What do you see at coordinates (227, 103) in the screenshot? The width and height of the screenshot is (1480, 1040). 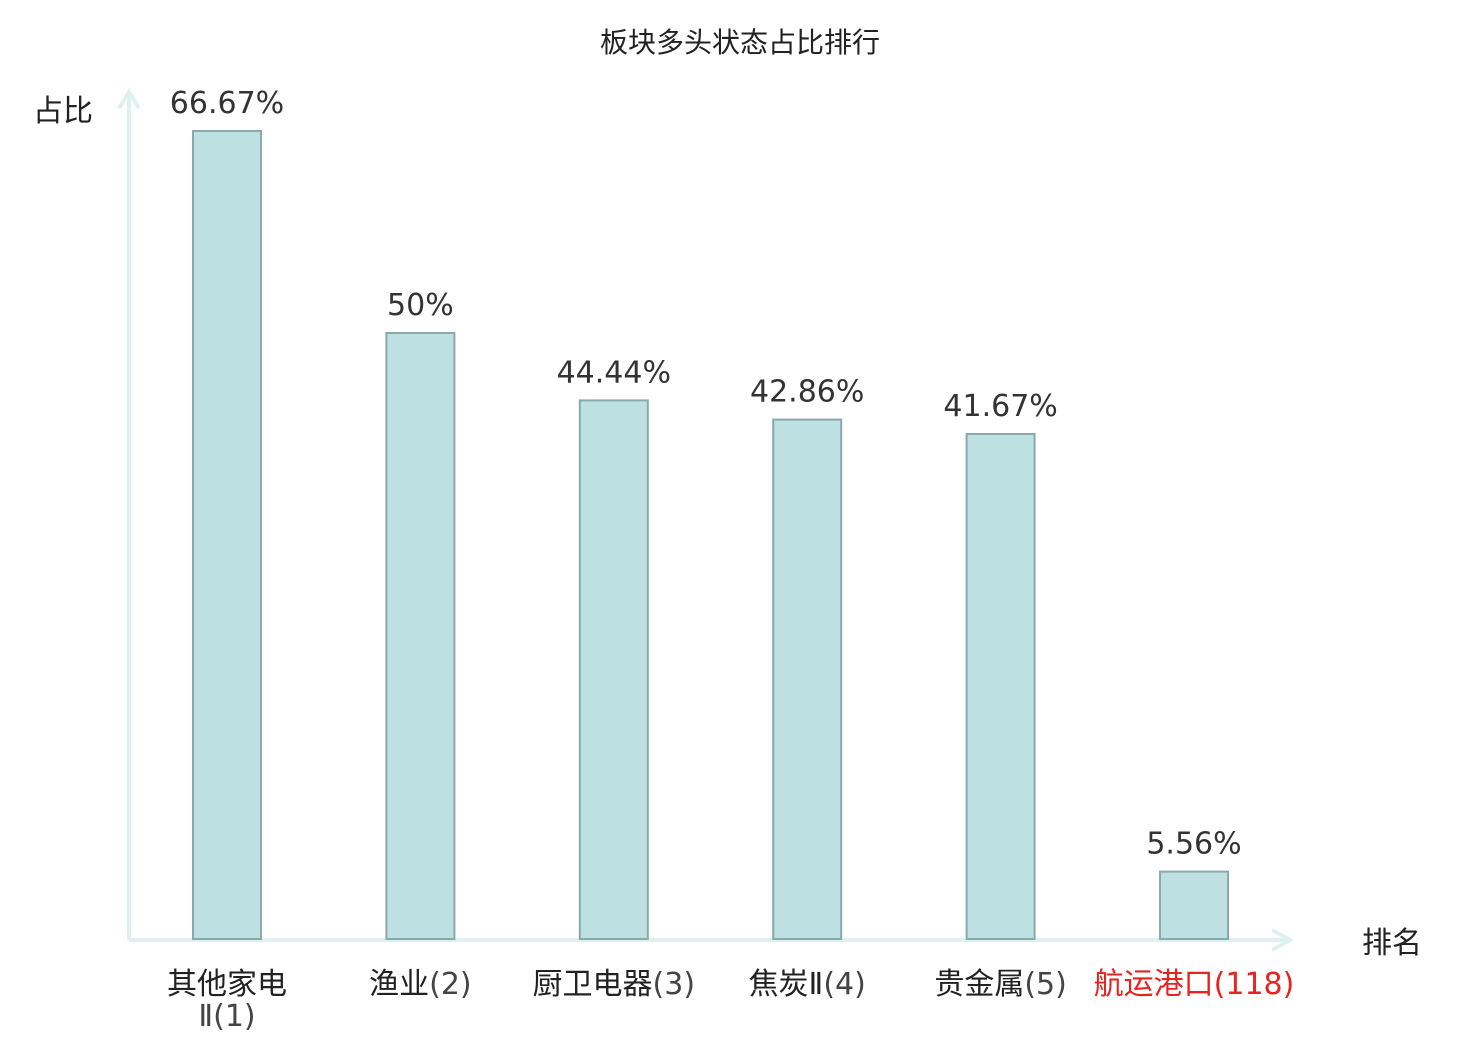 I see `value-label-1: 66.67%` at bounding box center [227, 103].